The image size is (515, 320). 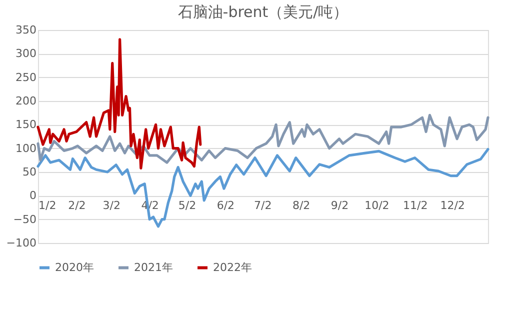 What do you see at coordinates (225, 205) in the screenshot?
I see `x-tick-label: 6/2` at bounding box center [225, 205].